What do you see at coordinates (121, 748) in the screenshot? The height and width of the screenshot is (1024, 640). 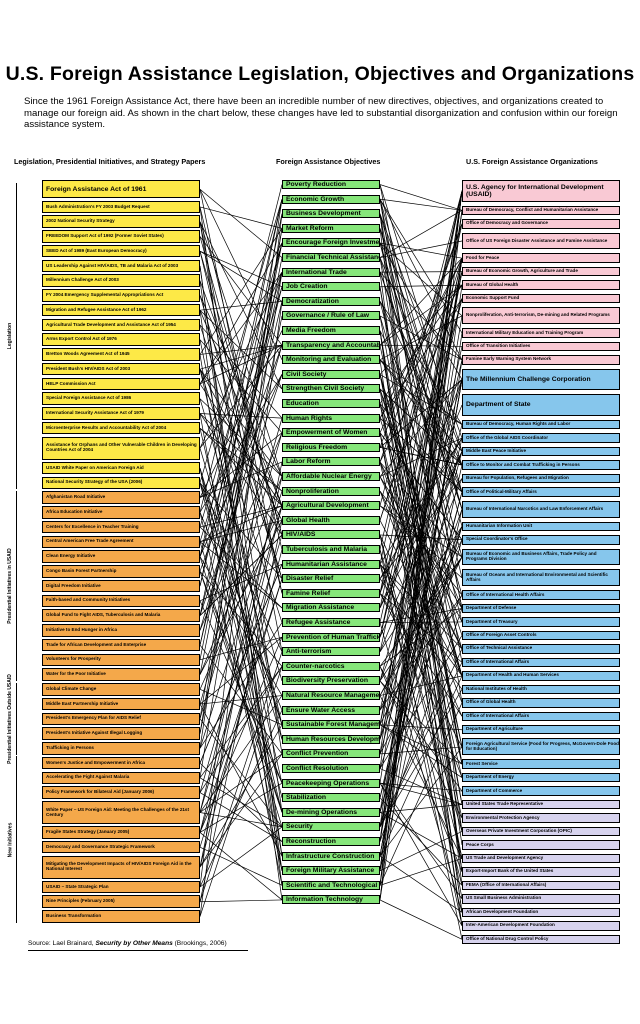 I see `legislation-box: Trafficking in Persons` at bounding box center [121, 748].